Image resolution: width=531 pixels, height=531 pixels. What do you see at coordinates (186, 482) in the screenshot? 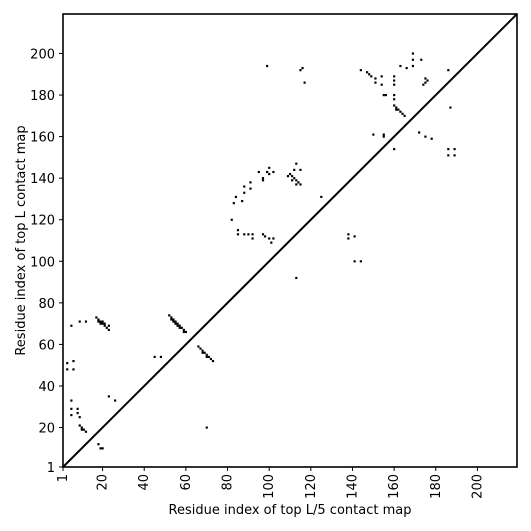
I see `x-tick-label: 60` at bounding box center [186, 482].